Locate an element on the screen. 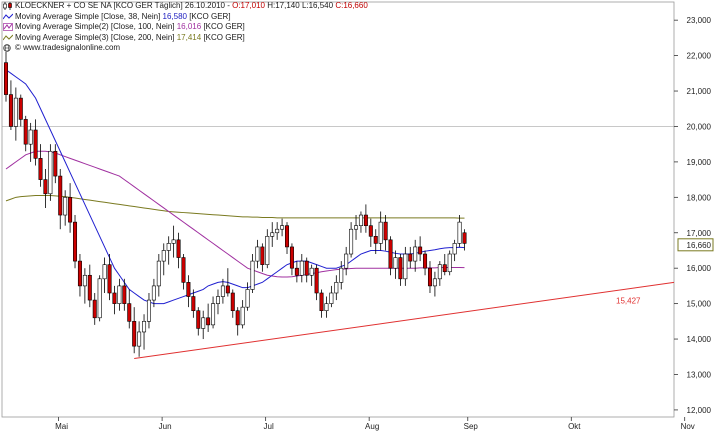 The width and height of the screenshot is (714, 432). last-price-box is located at coordinates (695, 245).